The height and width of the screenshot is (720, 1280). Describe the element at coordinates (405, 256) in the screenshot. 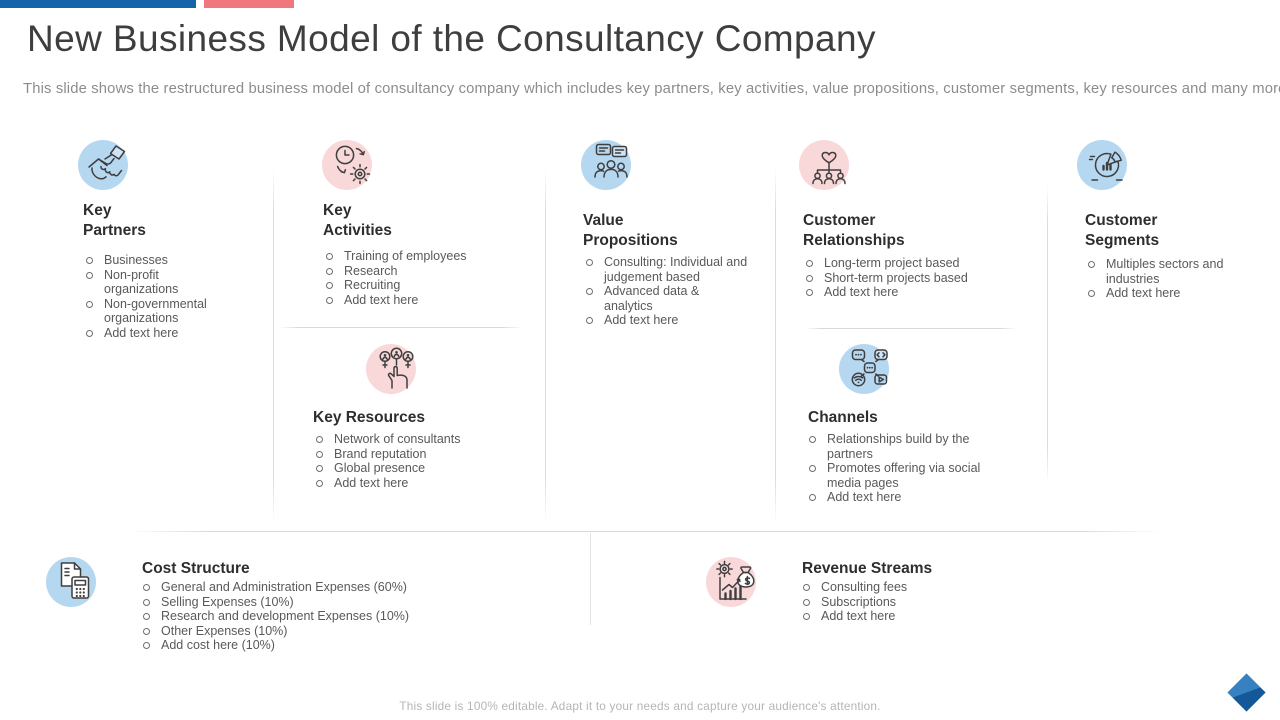

I see `list-item: Training of employees` at that location.